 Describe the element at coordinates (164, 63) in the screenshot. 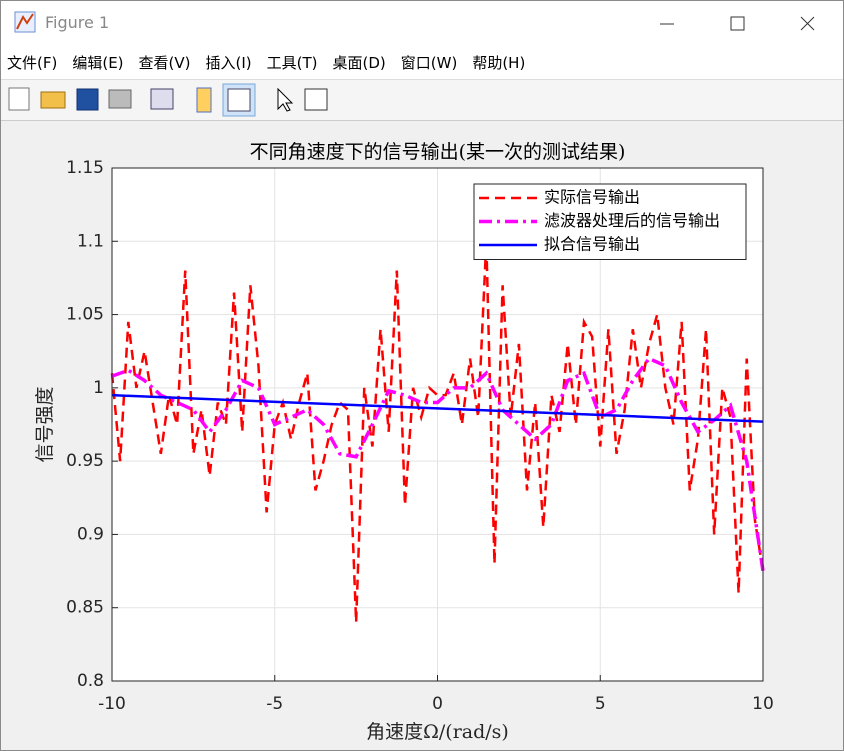

I see `menu-item: 查看(V)` at that location.